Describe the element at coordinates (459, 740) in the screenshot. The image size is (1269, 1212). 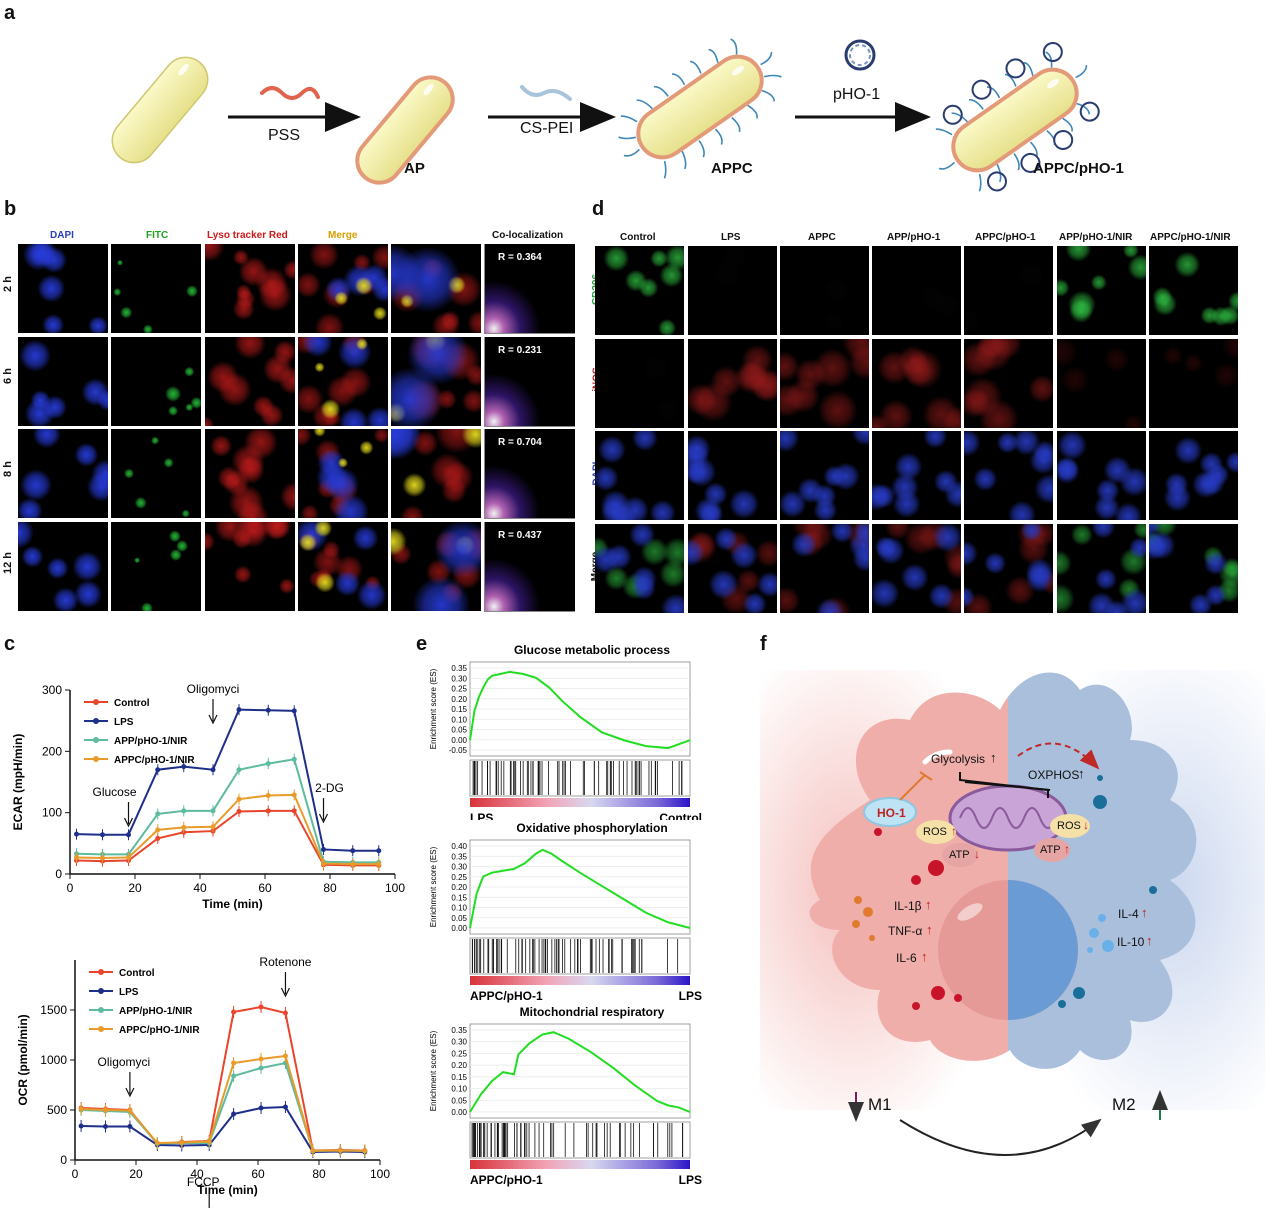
I see `gsea-tick-label: 0.00` at that location.